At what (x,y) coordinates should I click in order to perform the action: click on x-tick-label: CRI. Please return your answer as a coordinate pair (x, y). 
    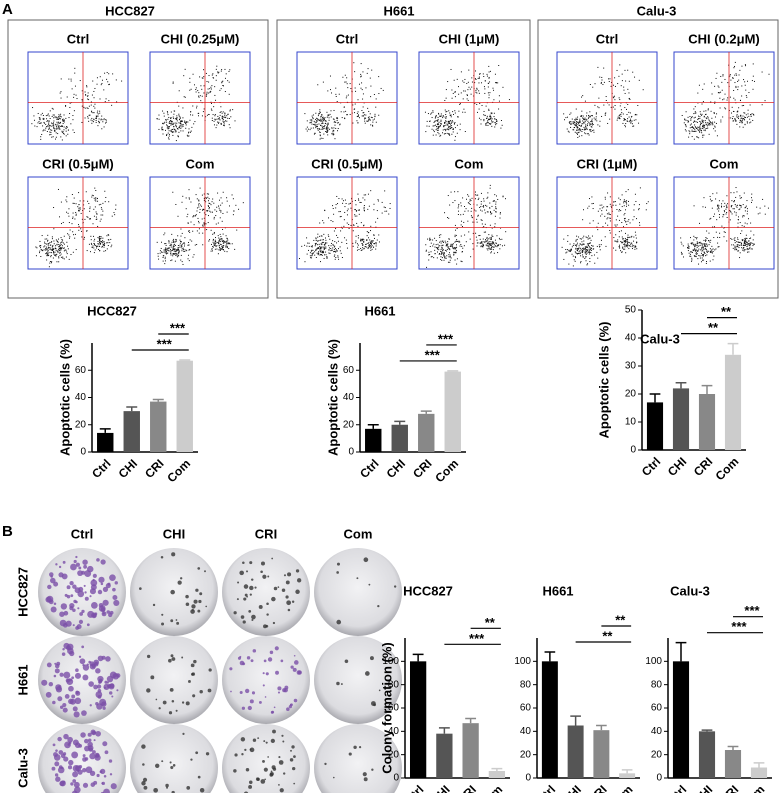
    Looking at the image, I should click on (729, 787).